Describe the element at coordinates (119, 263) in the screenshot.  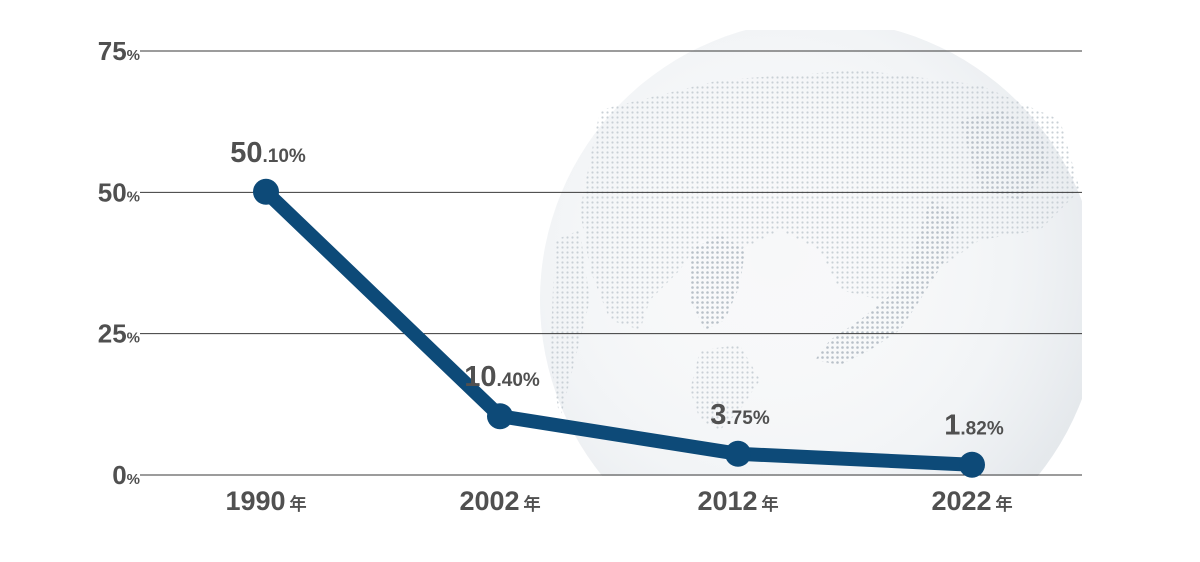
I see `y-axis: 0%25%50%75%` at that location.